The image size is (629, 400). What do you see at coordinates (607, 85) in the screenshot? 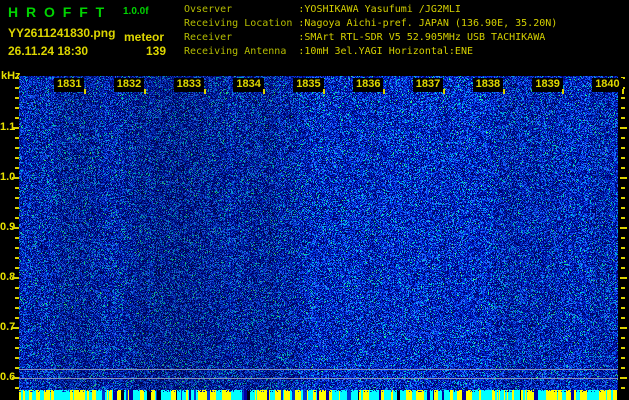
I see `time-tick-label: 1840` at bounding box center [607, 85].